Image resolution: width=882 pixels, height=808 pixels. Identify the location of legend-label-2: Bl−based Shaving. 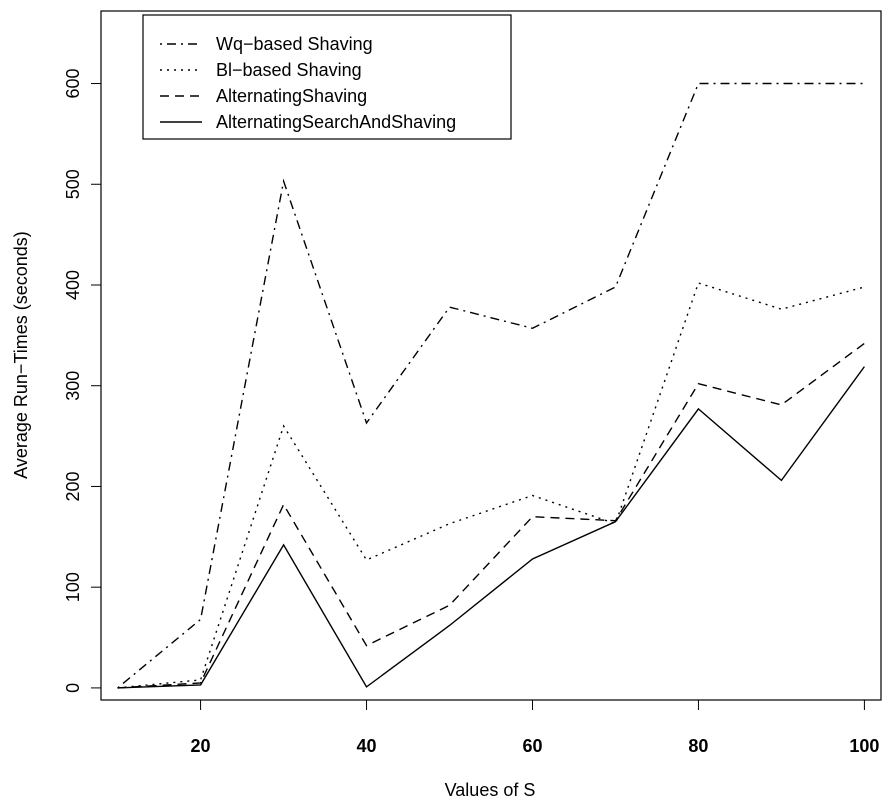
(289, 70).